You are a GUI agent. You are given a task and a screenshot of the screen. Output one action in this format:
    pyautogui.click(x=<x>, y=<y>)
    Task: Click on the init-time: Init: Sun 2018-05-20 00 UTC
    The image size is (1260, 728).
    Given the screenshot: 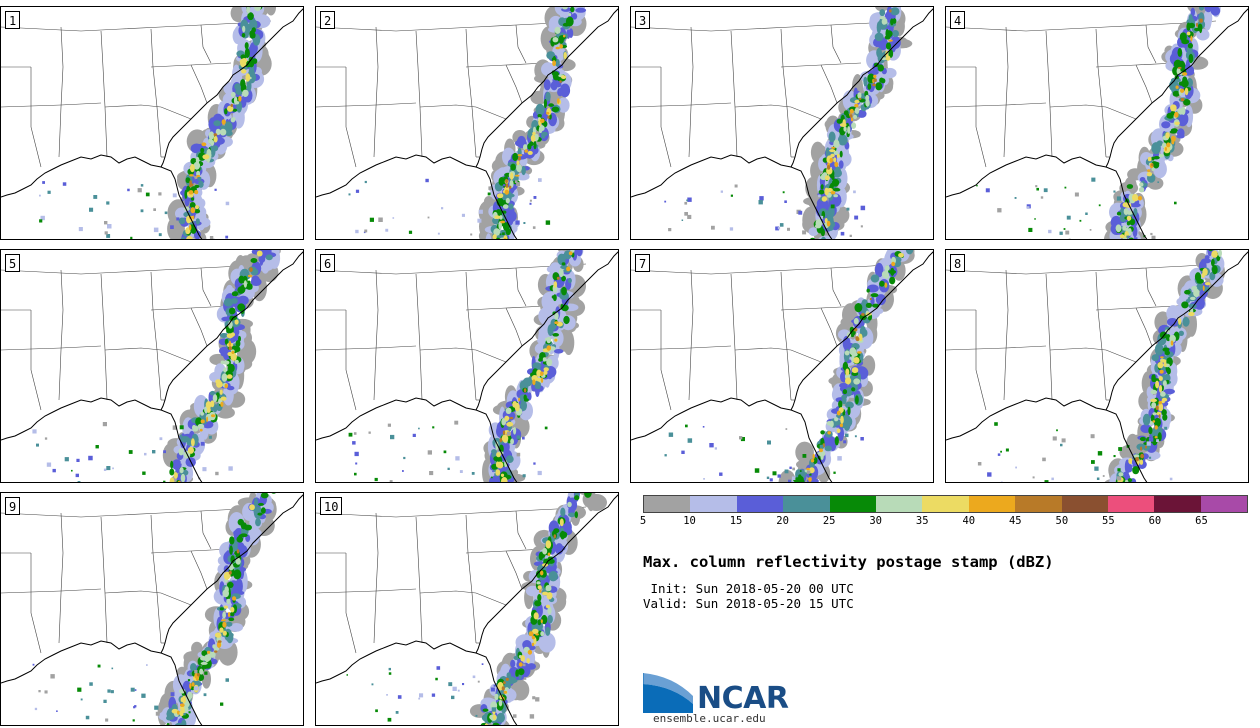 What is the action you would take?
    pyautogui.click(x=748, y=588)
    